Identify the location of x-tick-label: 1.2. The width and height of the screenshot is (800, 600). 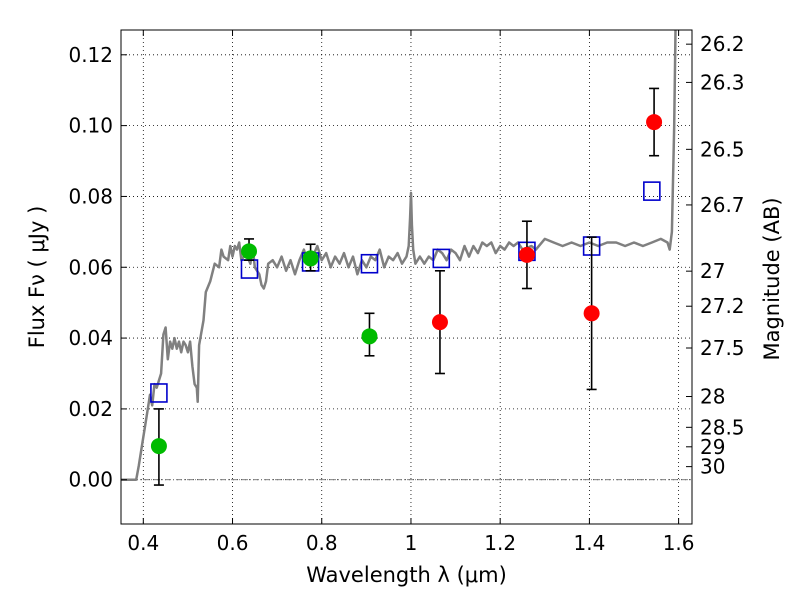
(500, 543).